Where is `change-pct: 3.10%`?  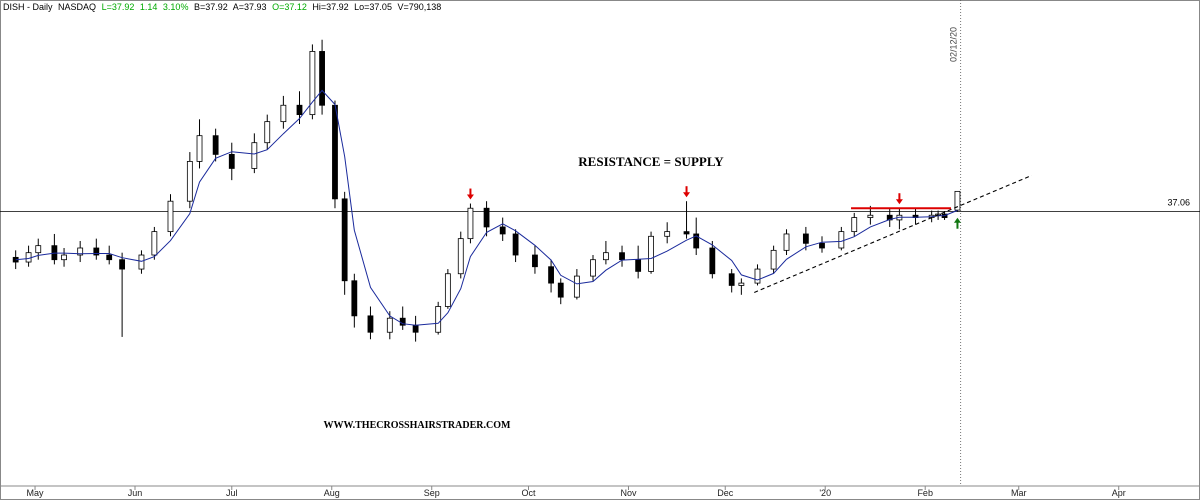
change-pct: 3.10% is located at coordinates (176, 7).